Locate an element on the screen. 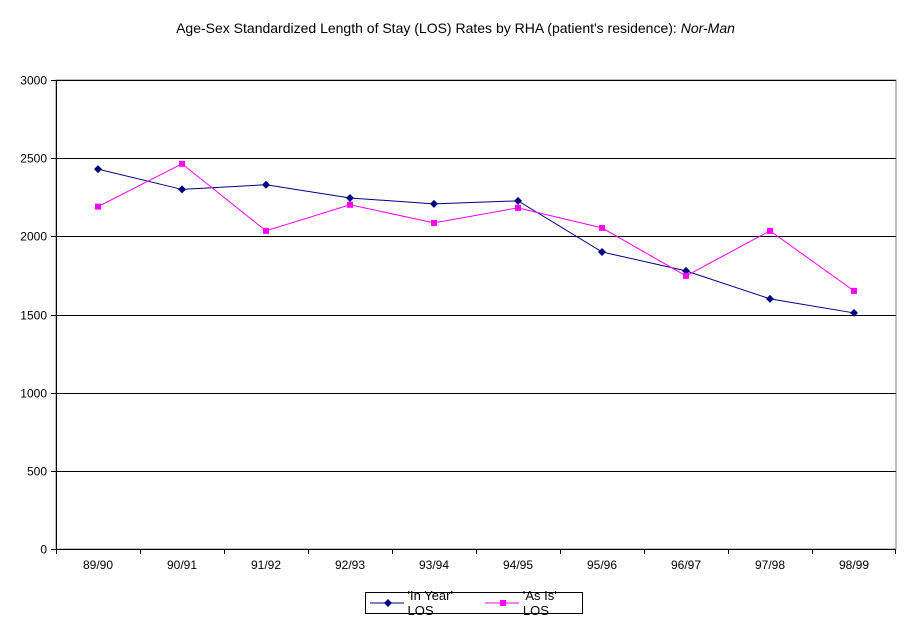 The width and height of the screenshot is (911, 623). y-tick-label: 500 is located at coordinates (37, 472).